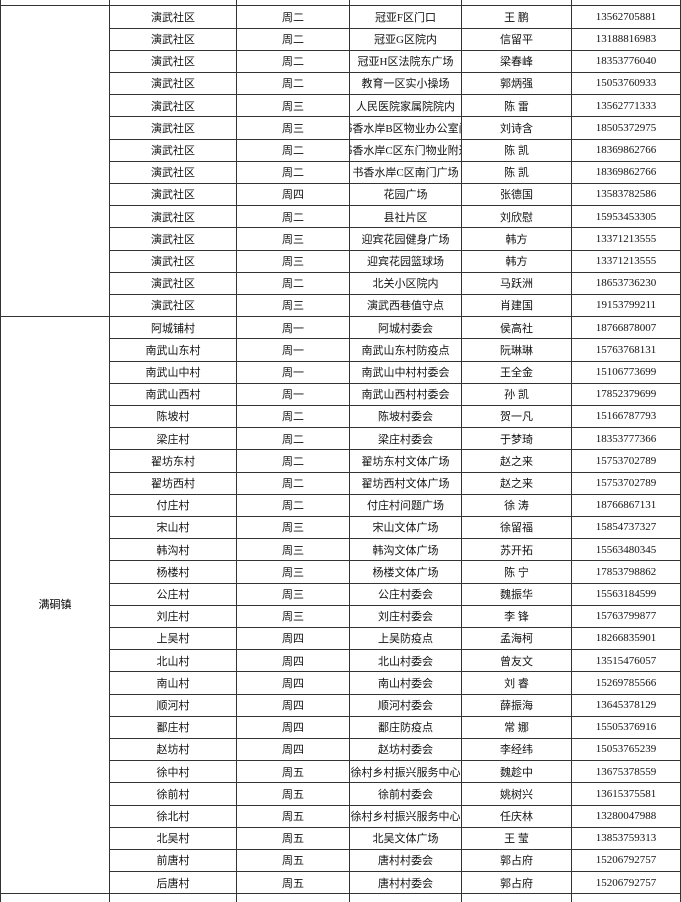 The height and width of the screenshot is (902, 681). What do you see at coordinates (406, 617) in the screenshot?
I see `location-cell: 刘庄村委会` at bounding box center [406, 617].